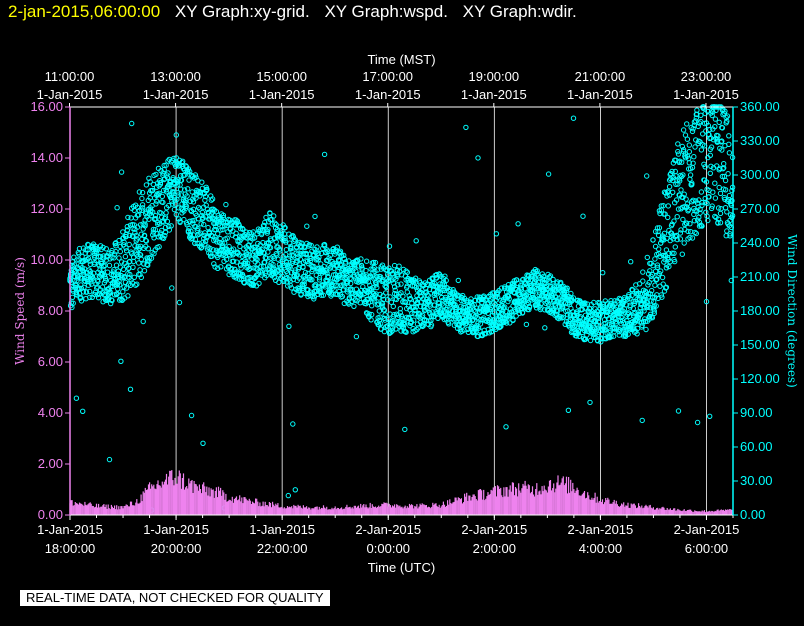  I want to click on bottom-tick-date: 1-Jan-2015, so click(70, 529).